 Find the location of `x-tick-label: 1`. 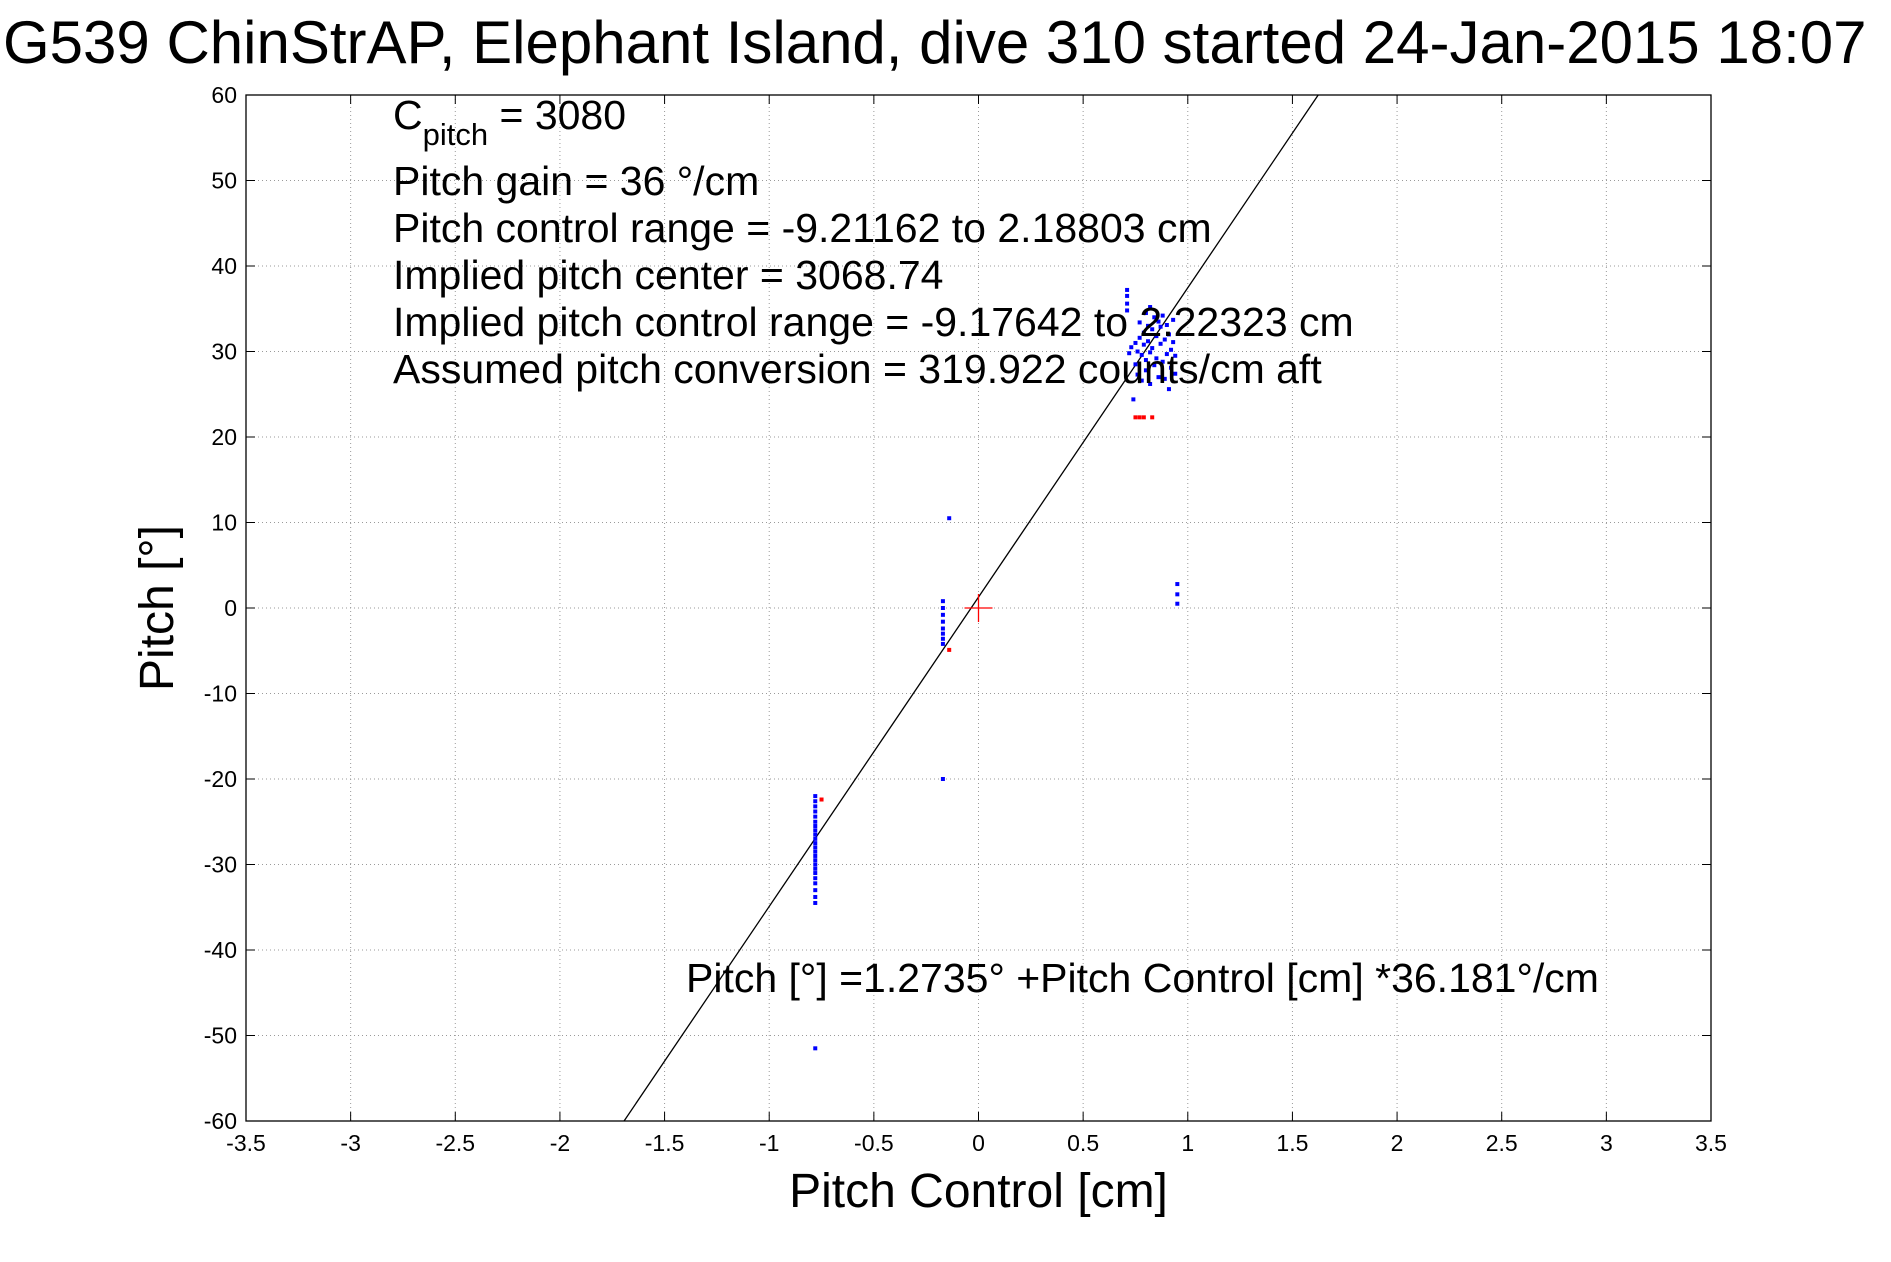

x-tick-label: 1 is located at coordinates (1187, 1143).